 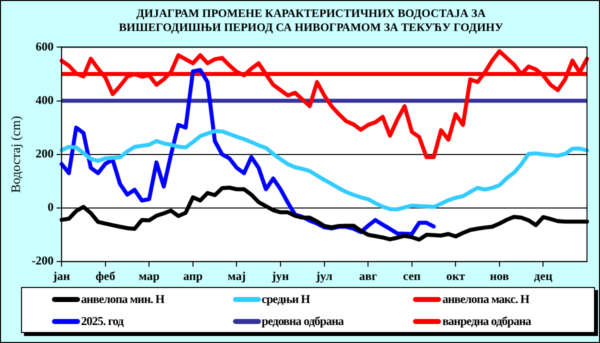 I want to click on x-tick-label: јун, so click(x=280, y=275).